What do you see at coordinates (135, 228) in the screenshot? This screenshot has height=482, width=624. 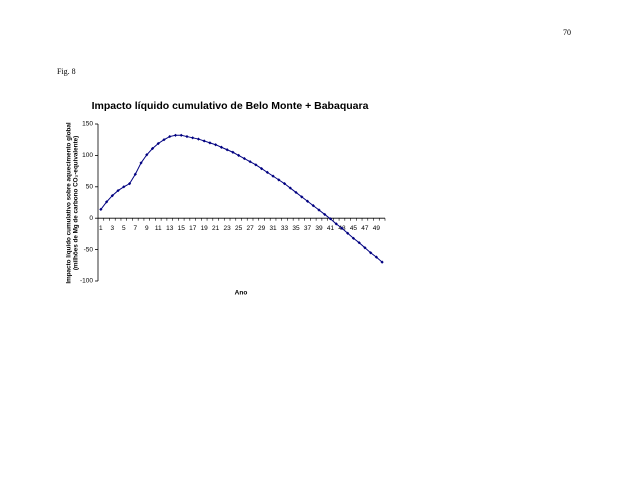 I see `x-tick-label: 7` at bounding box center [135, 228].